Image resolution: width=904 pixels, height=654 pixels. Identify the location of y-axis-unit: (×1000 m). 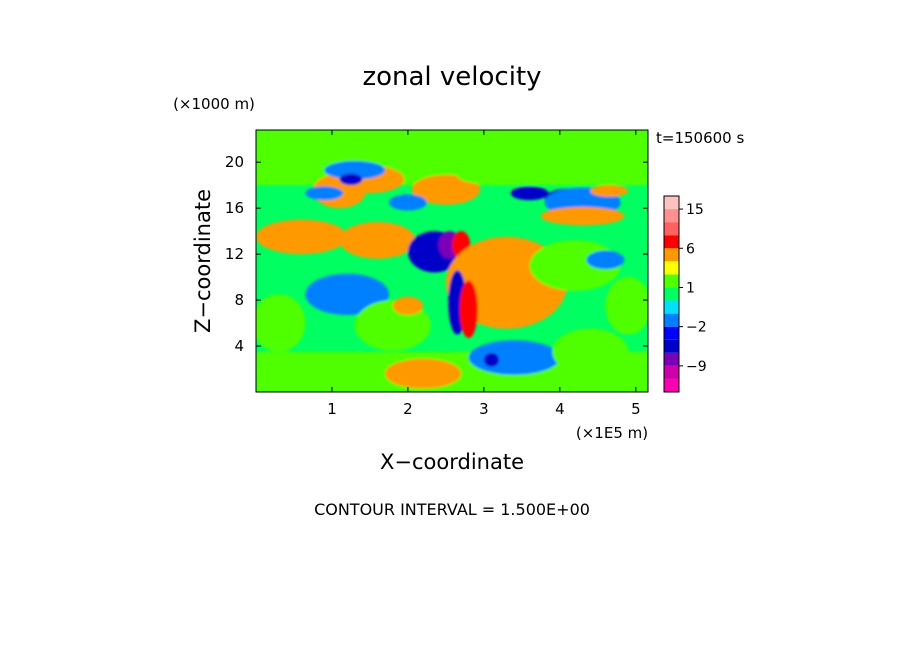
(214, 104).